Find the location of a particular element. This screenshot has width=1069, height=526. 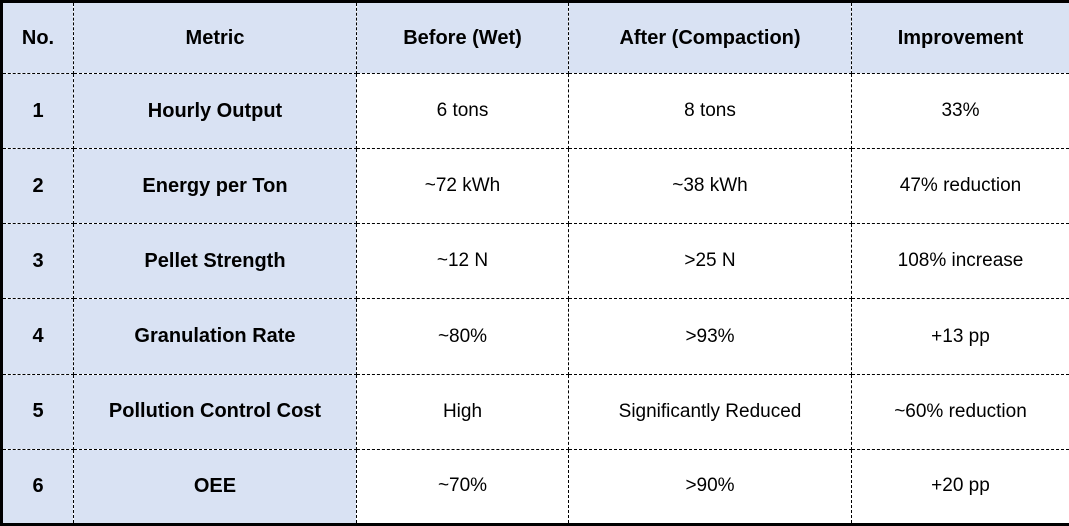

column-header-after: After (Compaction) is located at coordinates (710, 37).